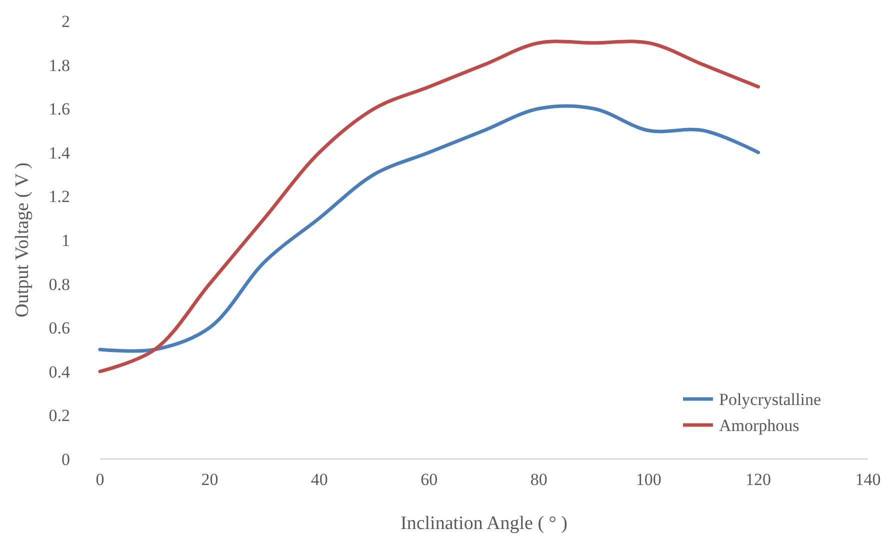 This screenshot has width=890, height=547. I want to click on x-tick-label: 20, so click(209, 479).